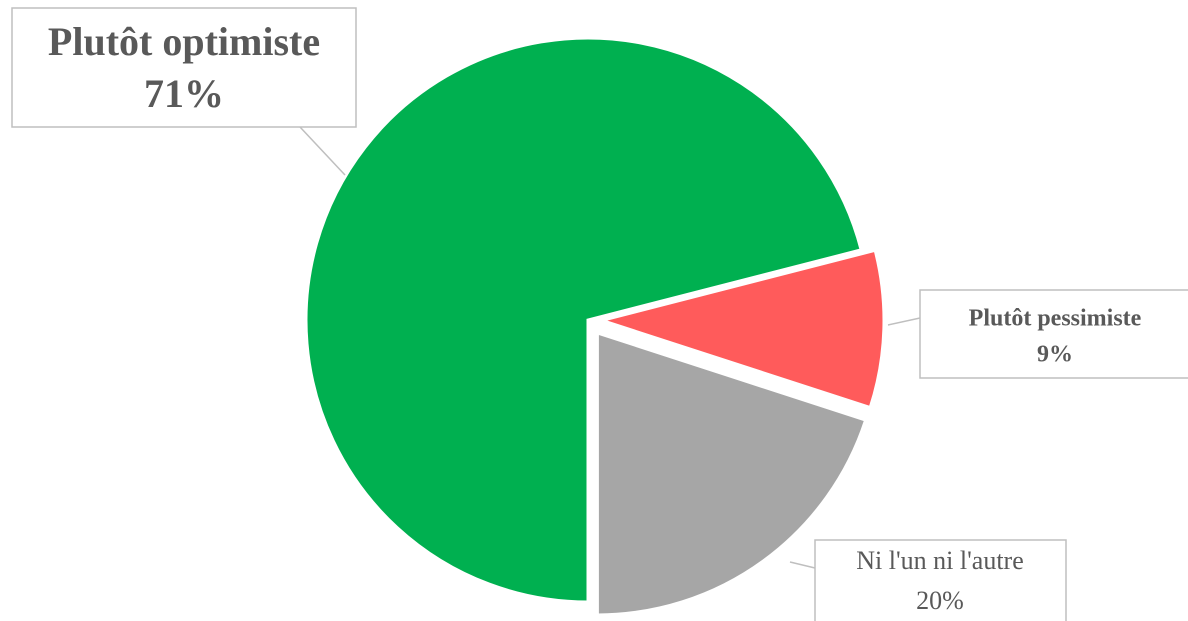 Image resolution: width=1188 pixels, height=621 pixels. What do you see at coordinates (184, 41) in the screenshot?
I see `category-label: Plutôt optimiste` at bounding box center [184, 41].